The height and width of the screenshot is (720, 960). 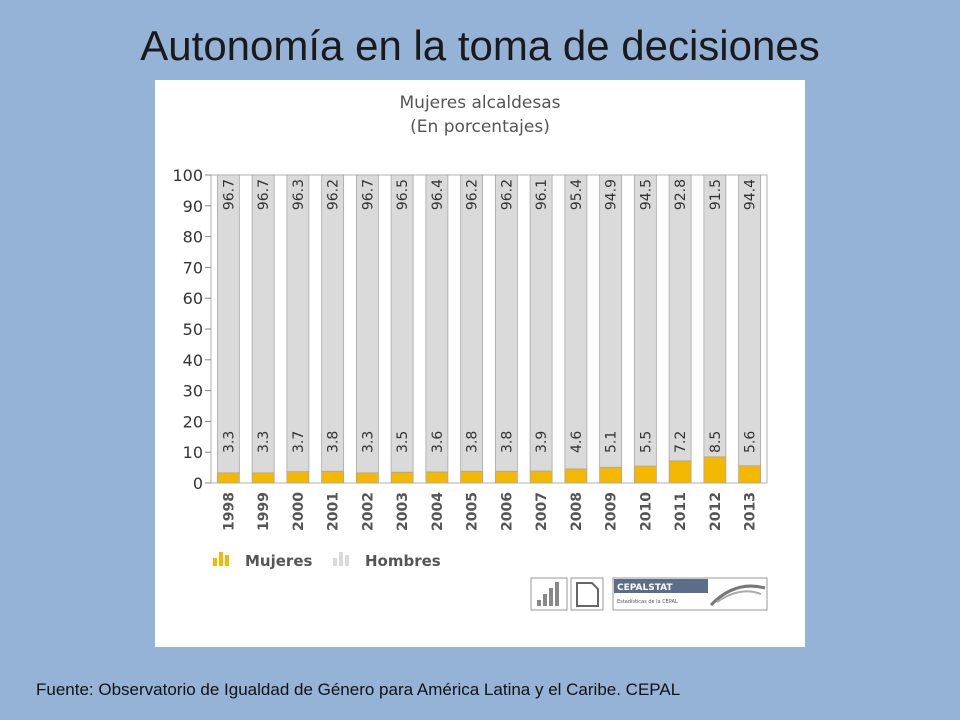 I want to click on bar-hombres-2013, so click(x=750, y=320).